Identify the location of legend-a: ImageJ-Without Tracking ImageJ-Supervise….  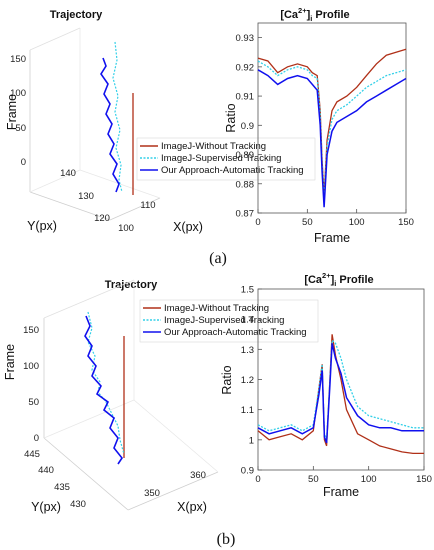
(226, 159).